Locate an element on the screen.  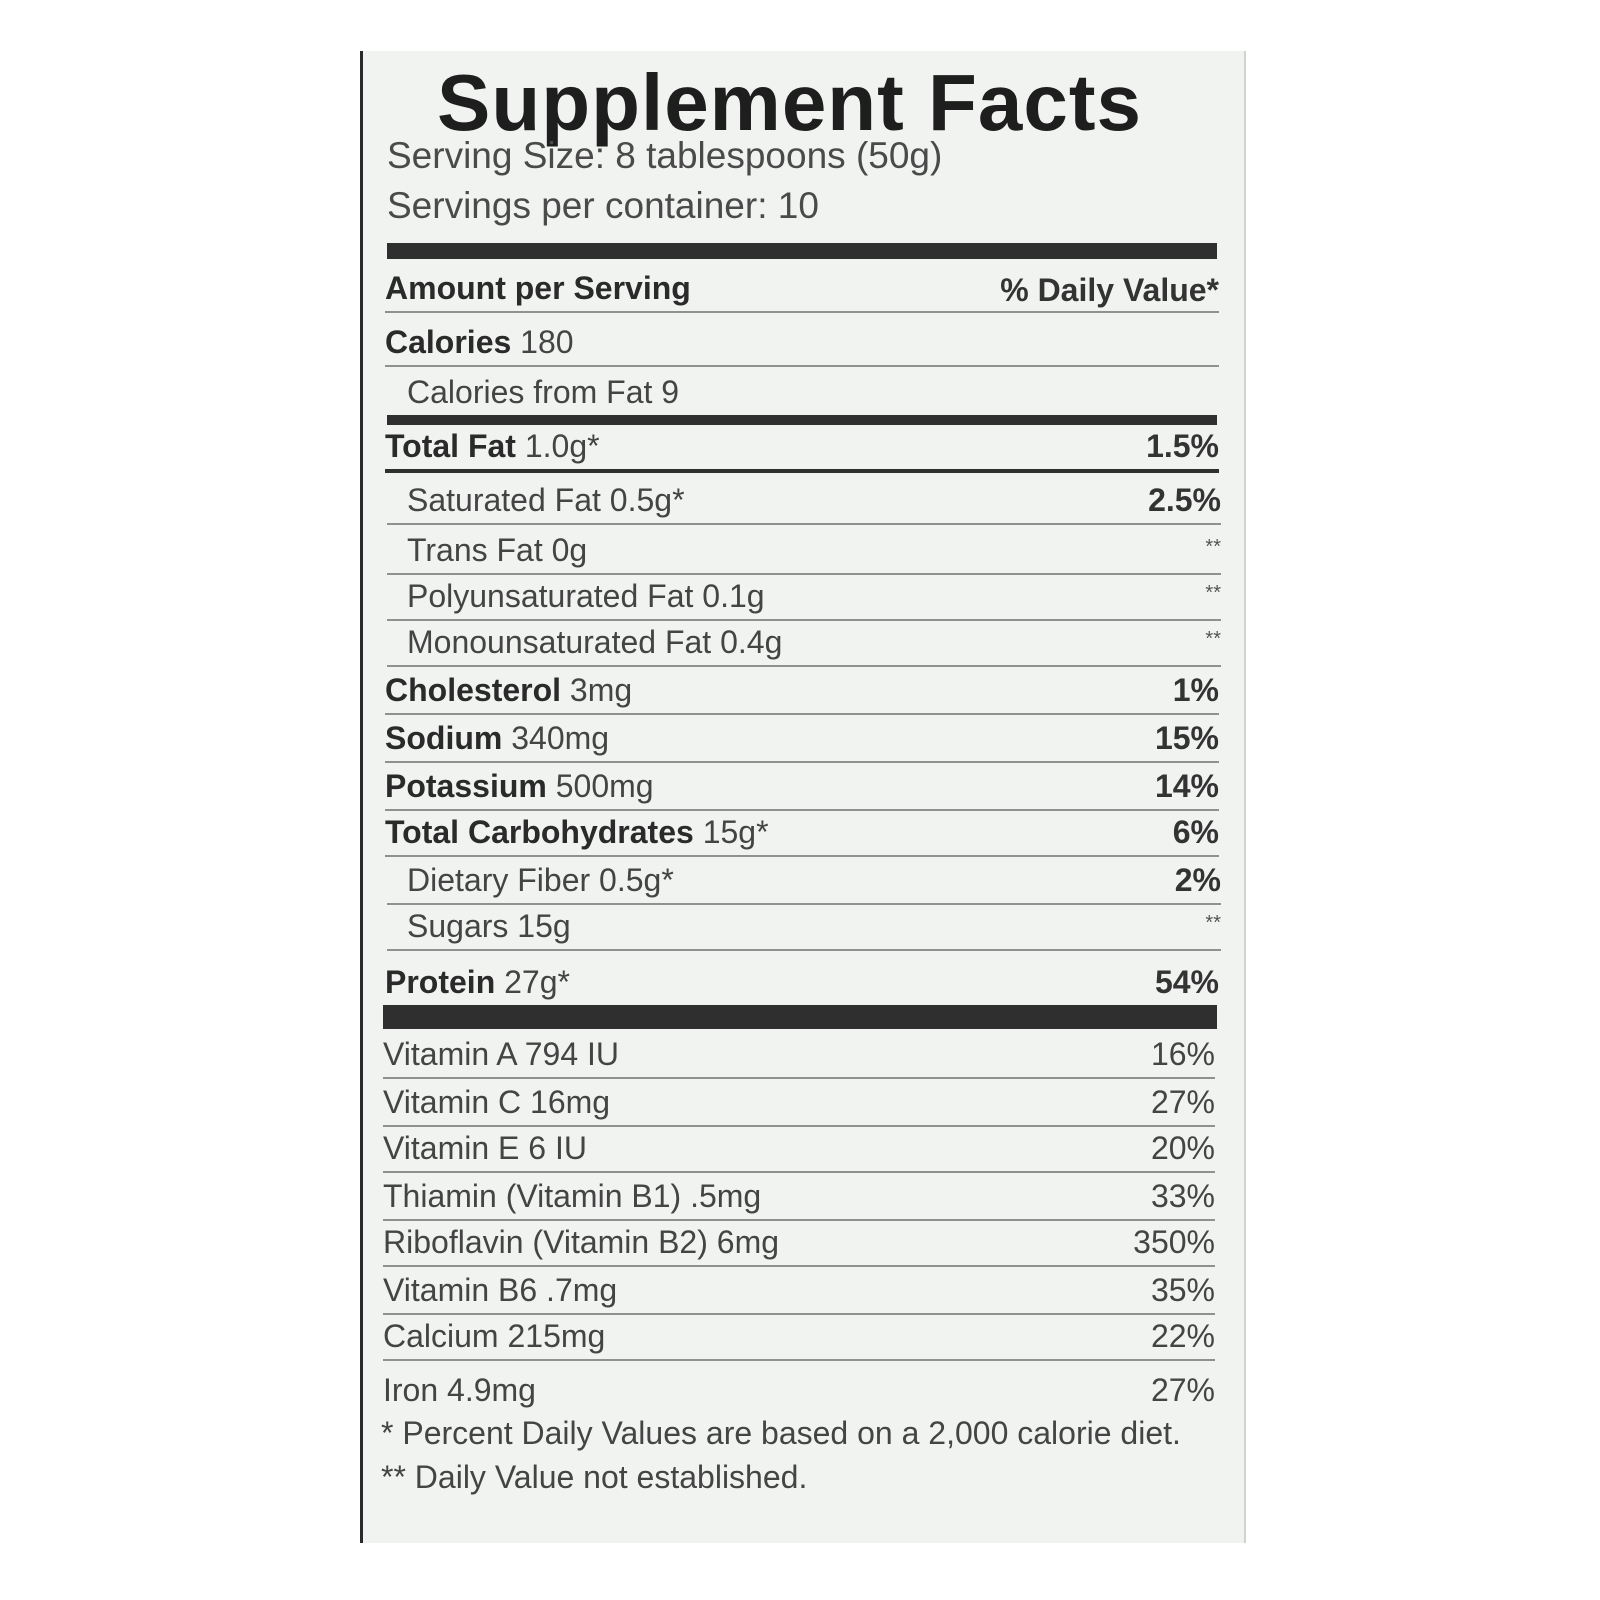
header-row: Amount per Serving % Daily Value* is located at coordinates (802, 287).